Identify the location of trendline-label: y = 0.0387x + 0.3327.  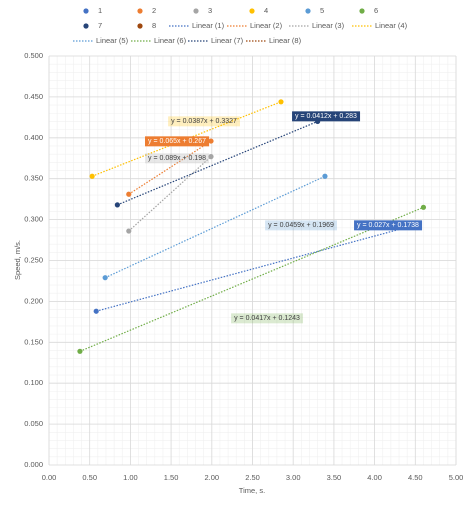
(204, 121).